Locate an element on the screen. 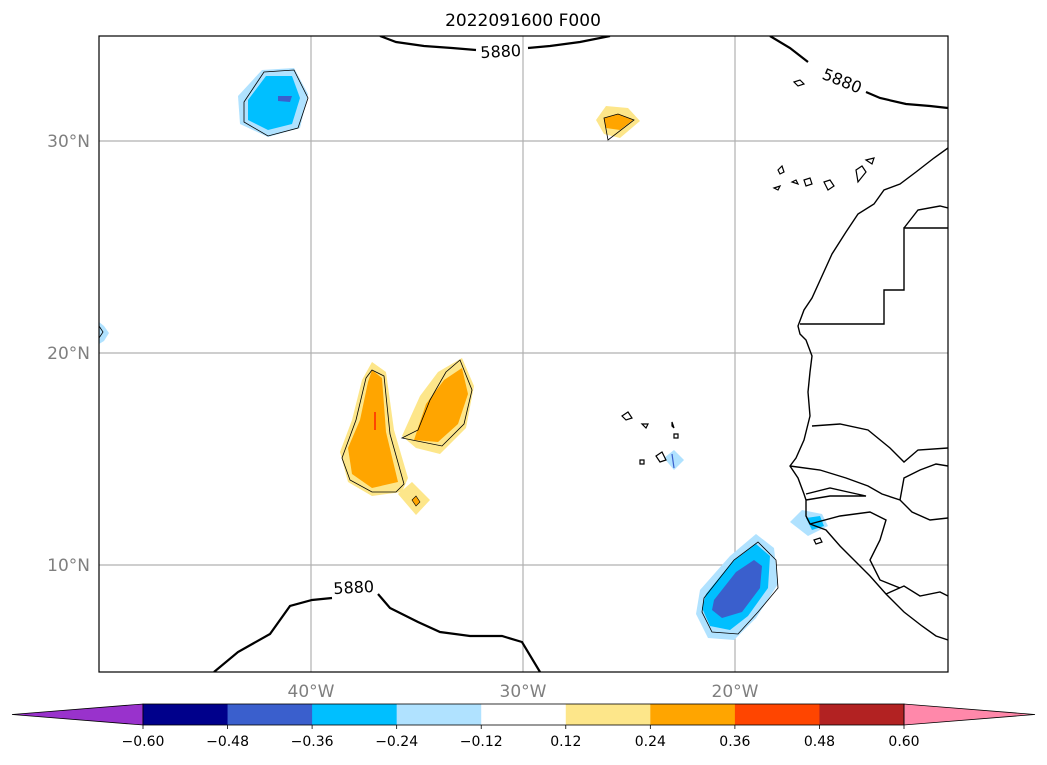  anomaly-contour-w-edge is located at coordinates (101, 332).